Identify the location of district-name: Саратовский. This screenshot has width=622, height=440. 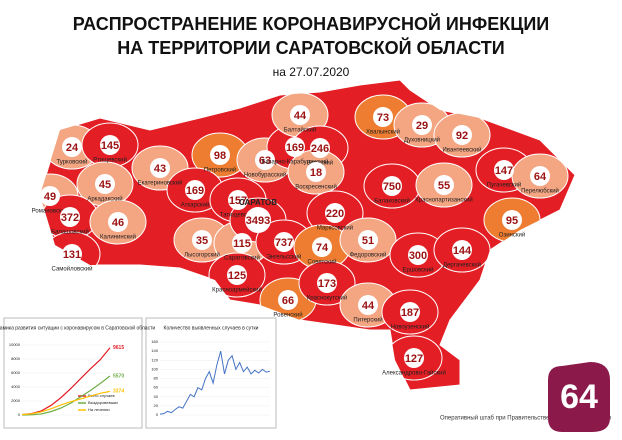
(242, 258).